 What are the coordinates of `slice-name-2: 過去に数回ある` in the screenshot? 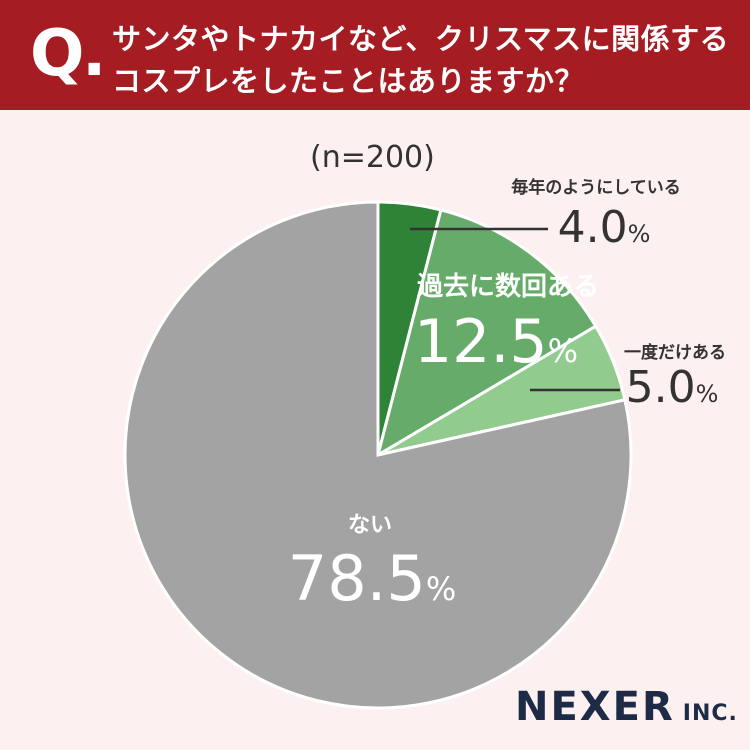 It's located at (508, 287).